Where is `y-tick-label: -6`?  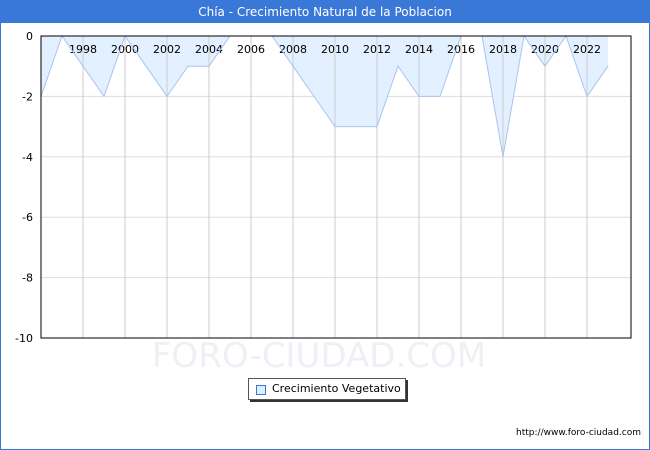 y-tick-label: -6 is located at coordinates (27, 217).